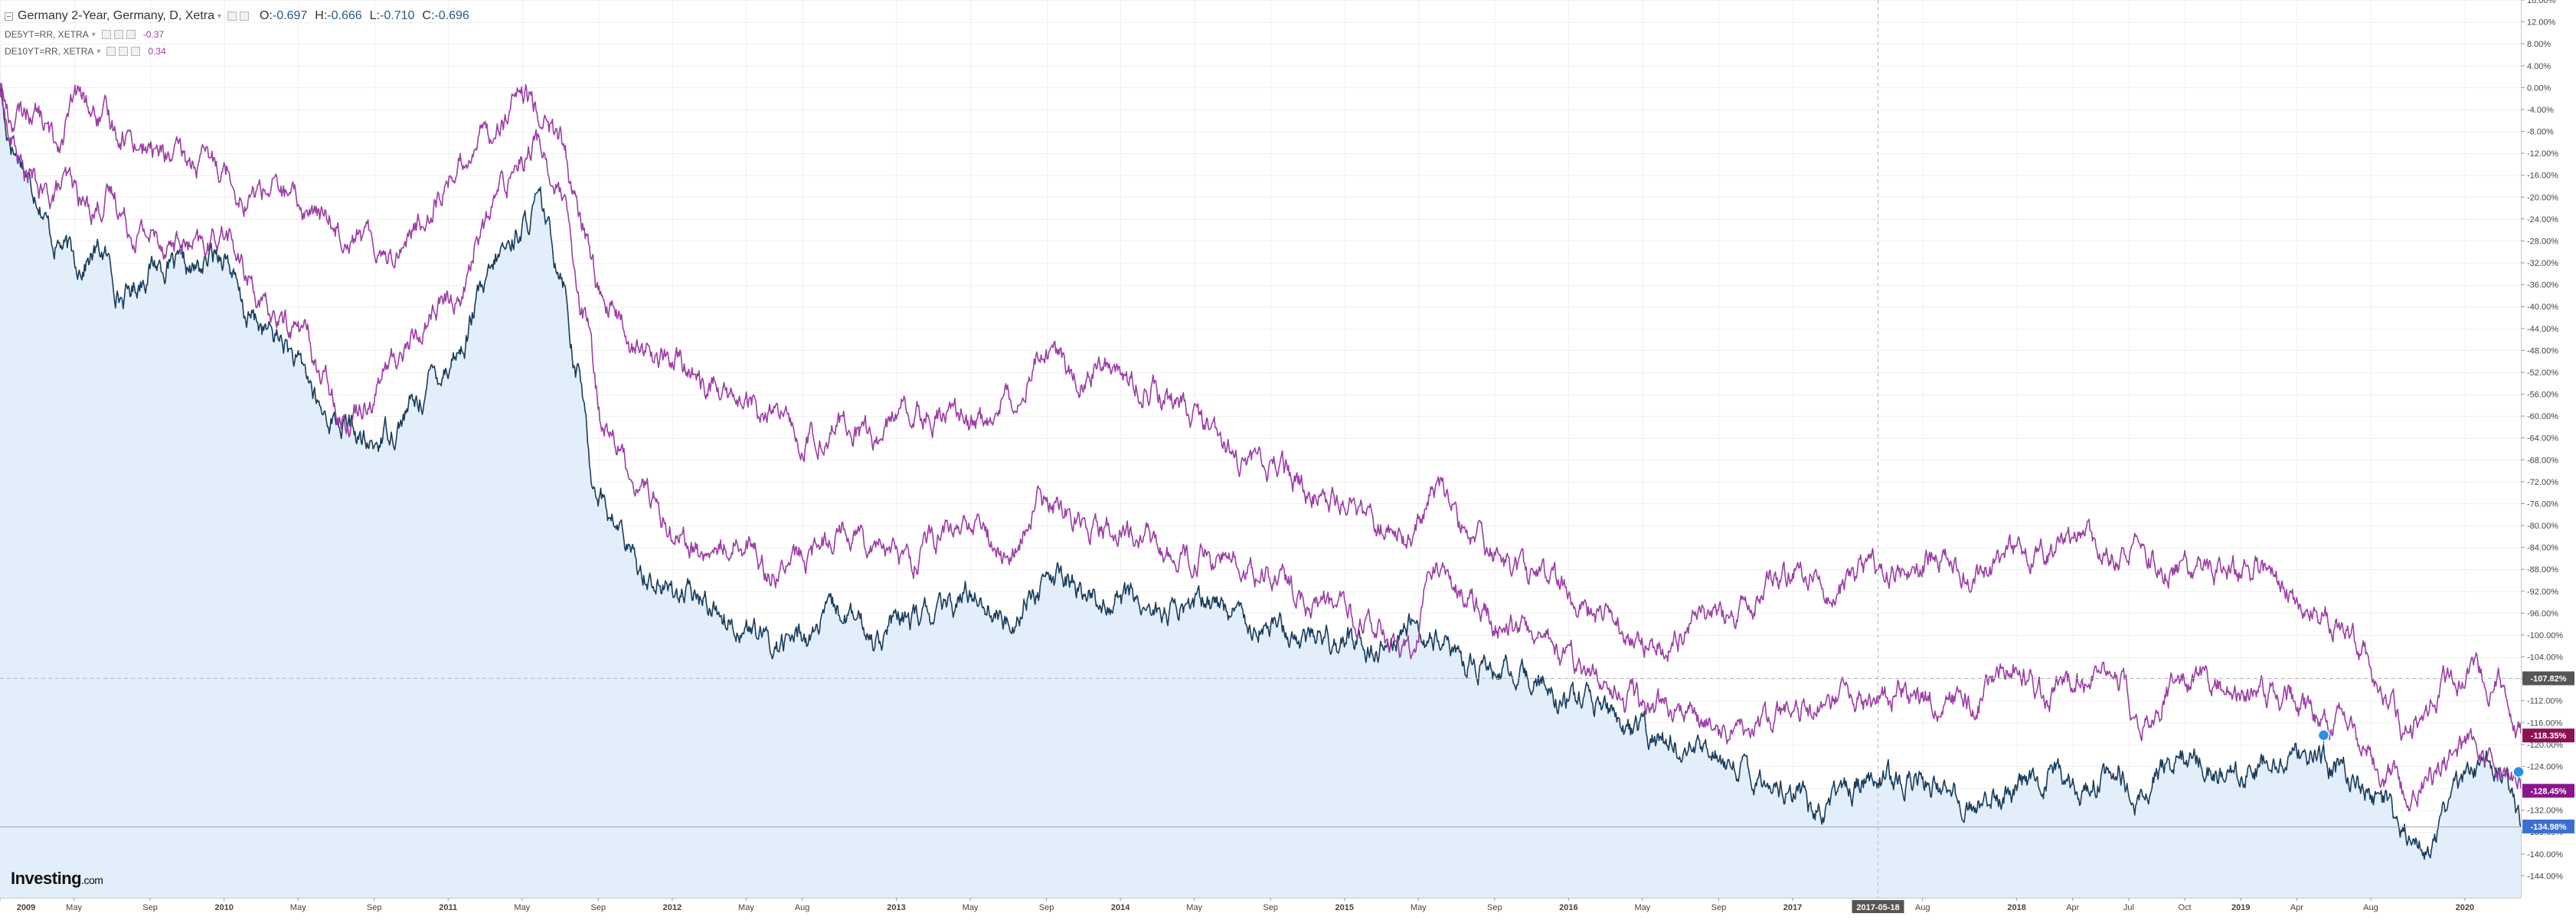 The width and height of the screenshot is (2576, 920). I want to click on y-tick-label: -112.00%, so click(2544, 701).